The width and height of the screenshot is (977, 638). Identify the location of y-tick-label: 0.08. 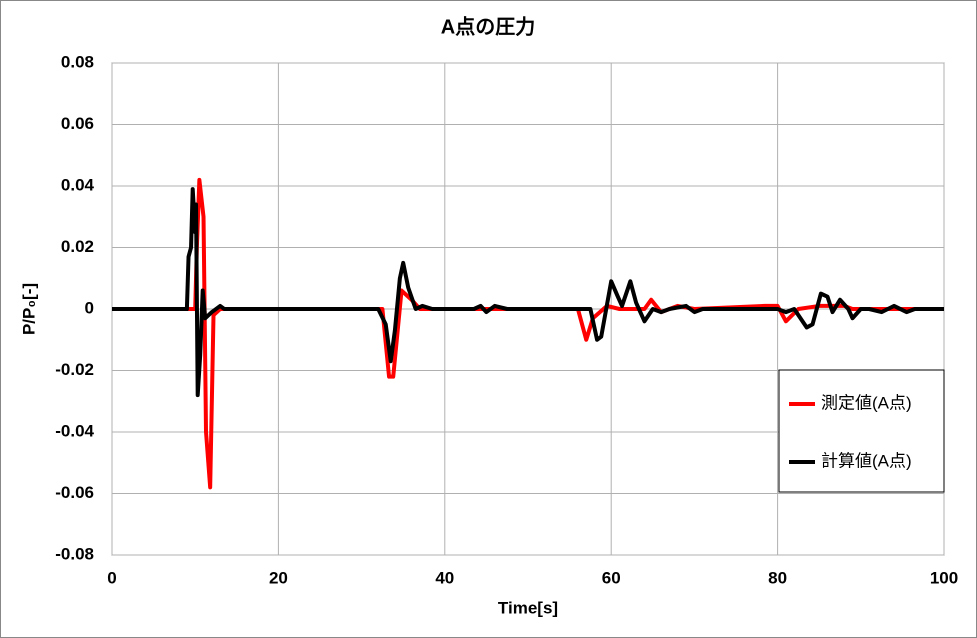
(77, 61).